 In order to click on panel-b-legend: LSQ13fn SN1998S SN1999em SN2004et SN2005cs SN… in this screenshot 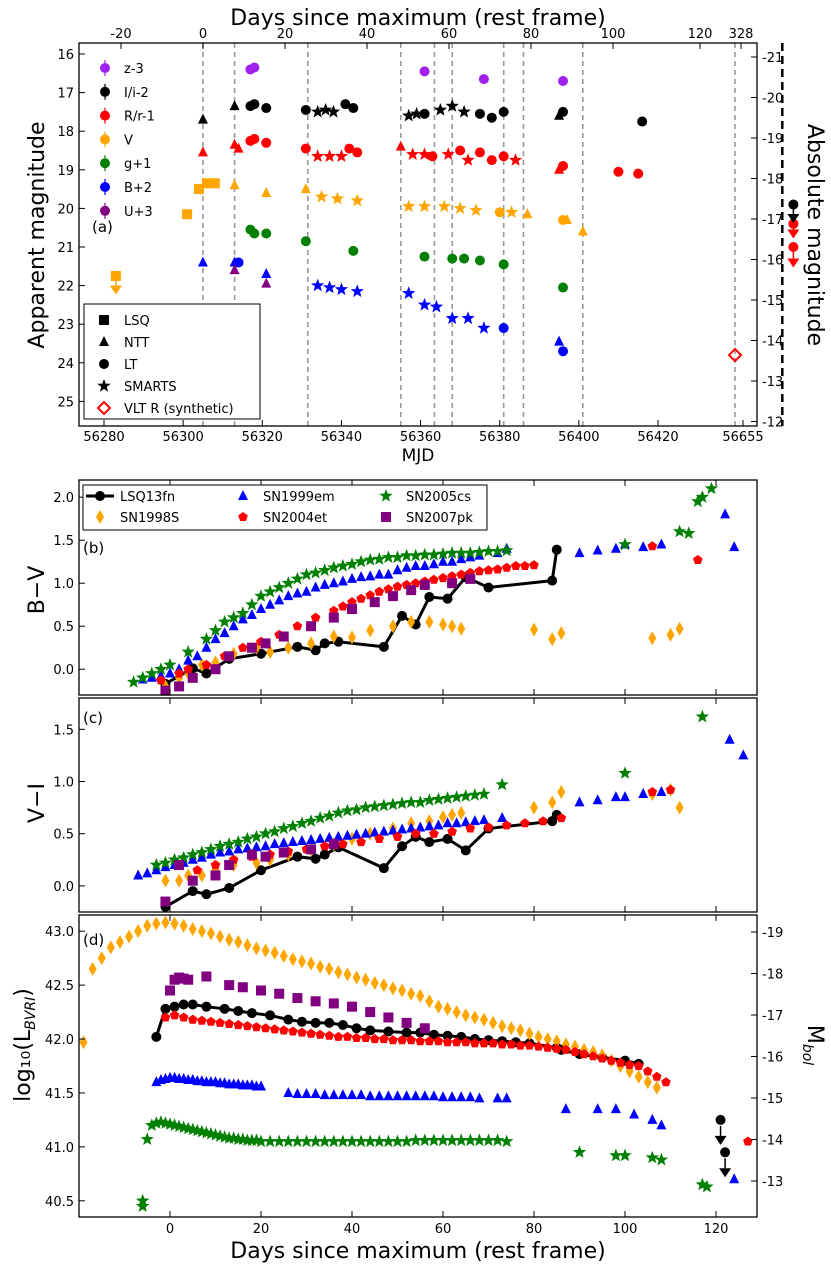, I will do `click(285, 507)`.